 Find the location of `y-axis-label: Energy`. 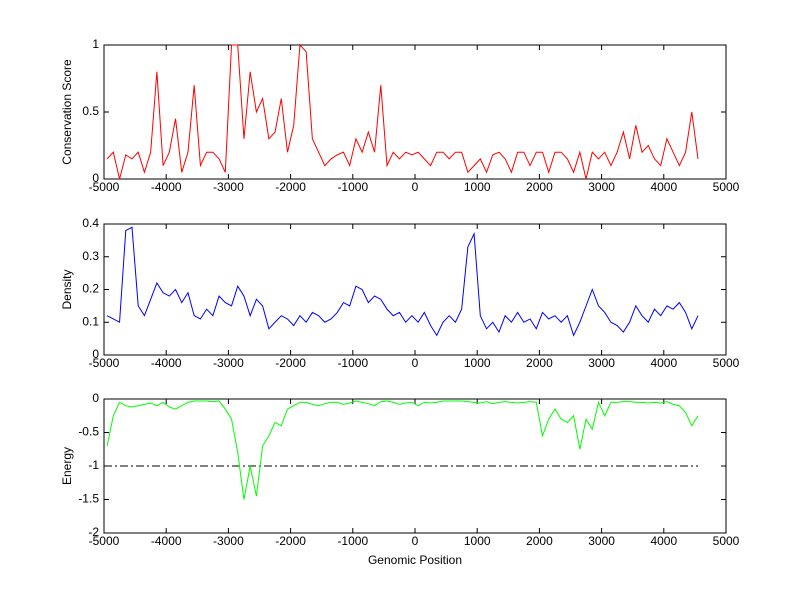

y-axis-label: Energy is located at coordinates (67, 466).